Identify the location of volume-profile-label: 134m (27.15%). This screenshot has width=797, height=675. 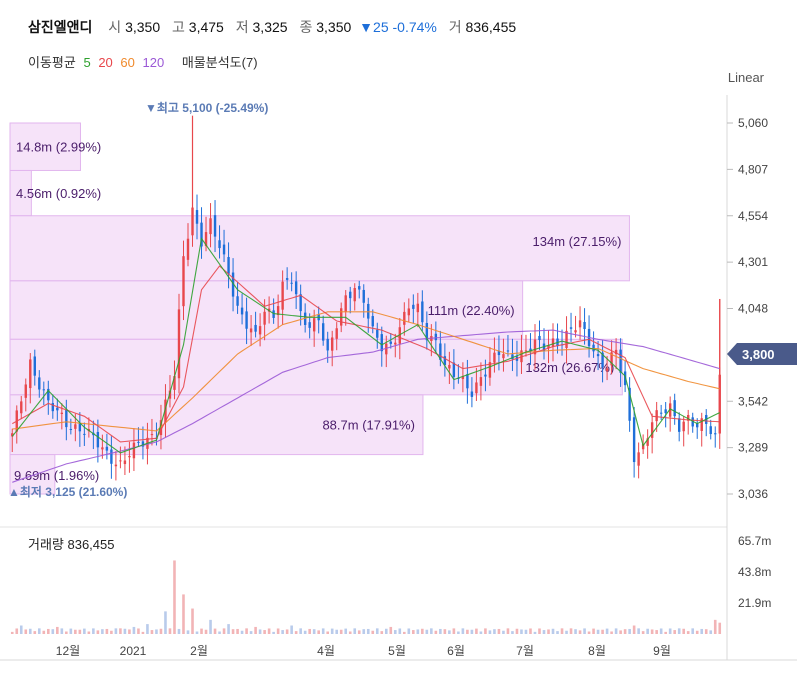
(577, 241).